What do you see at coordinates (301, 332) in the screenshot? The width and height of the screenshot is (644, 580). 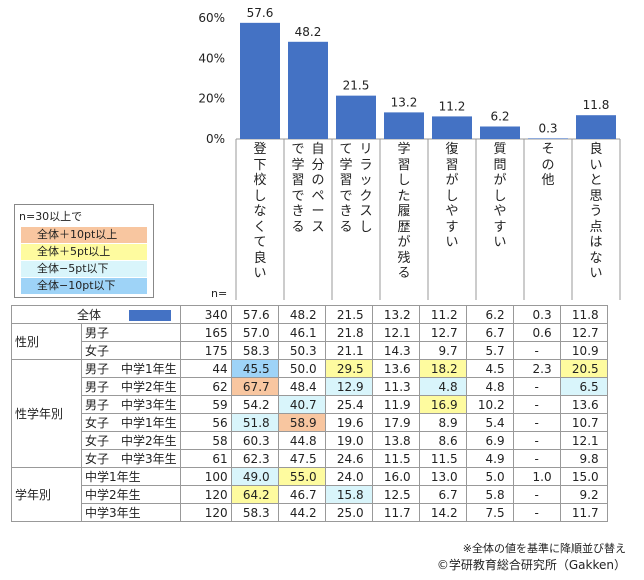 I see `value-cell: 46.1` at bounding box center [301, 332].